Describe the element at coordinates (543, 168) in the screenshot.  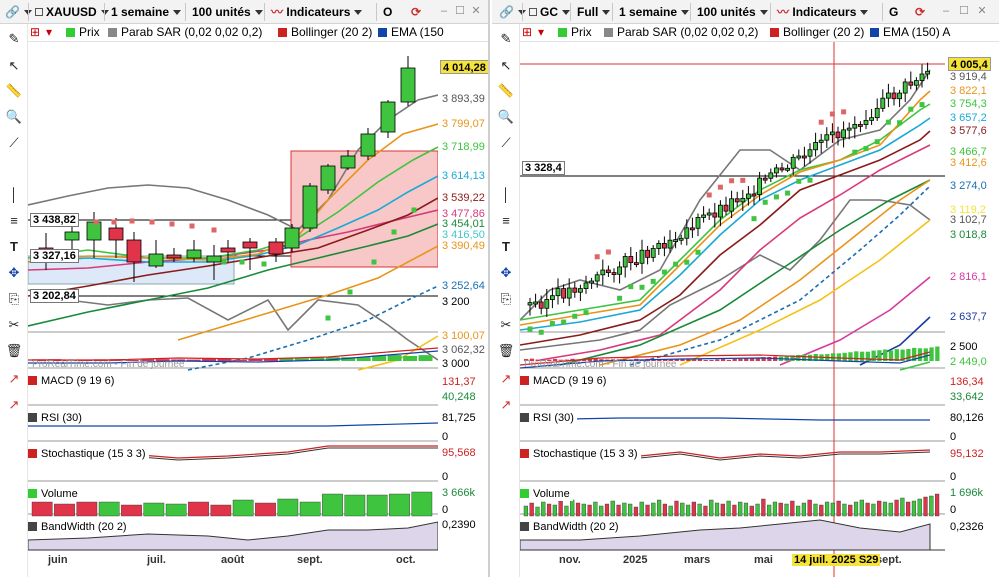
I see `horizontal-line-label: 3 328,4` at that location.